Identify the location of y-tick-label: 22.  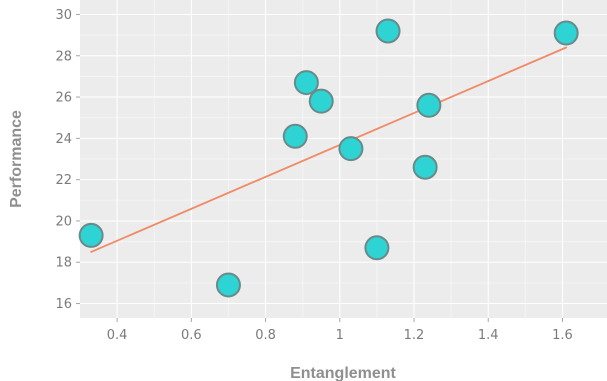
(63, 180).